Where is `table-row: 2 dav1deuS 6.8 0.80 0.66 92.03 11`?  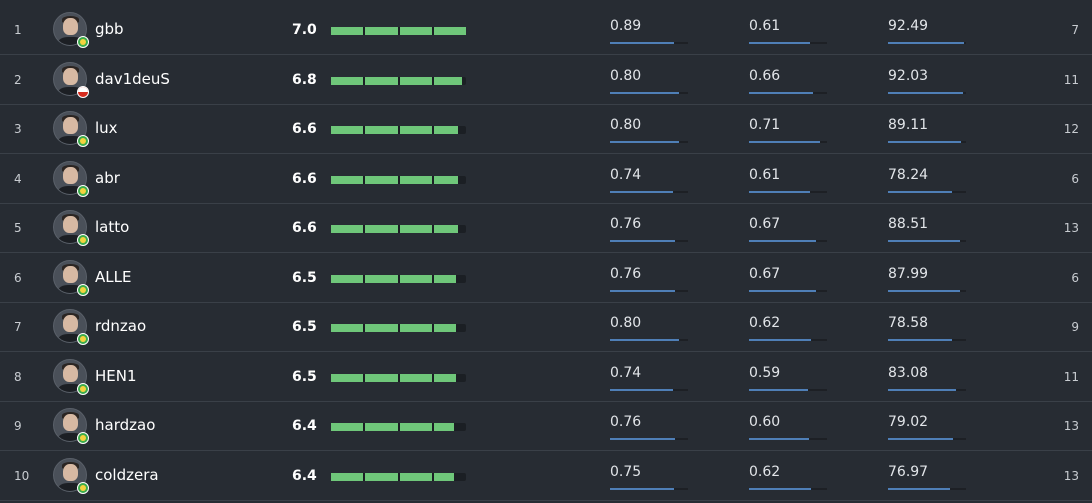 table-row: 2 dav1deuS 6.8 0.80 0.66 92.03 11 is located at coordinates (546, 80).